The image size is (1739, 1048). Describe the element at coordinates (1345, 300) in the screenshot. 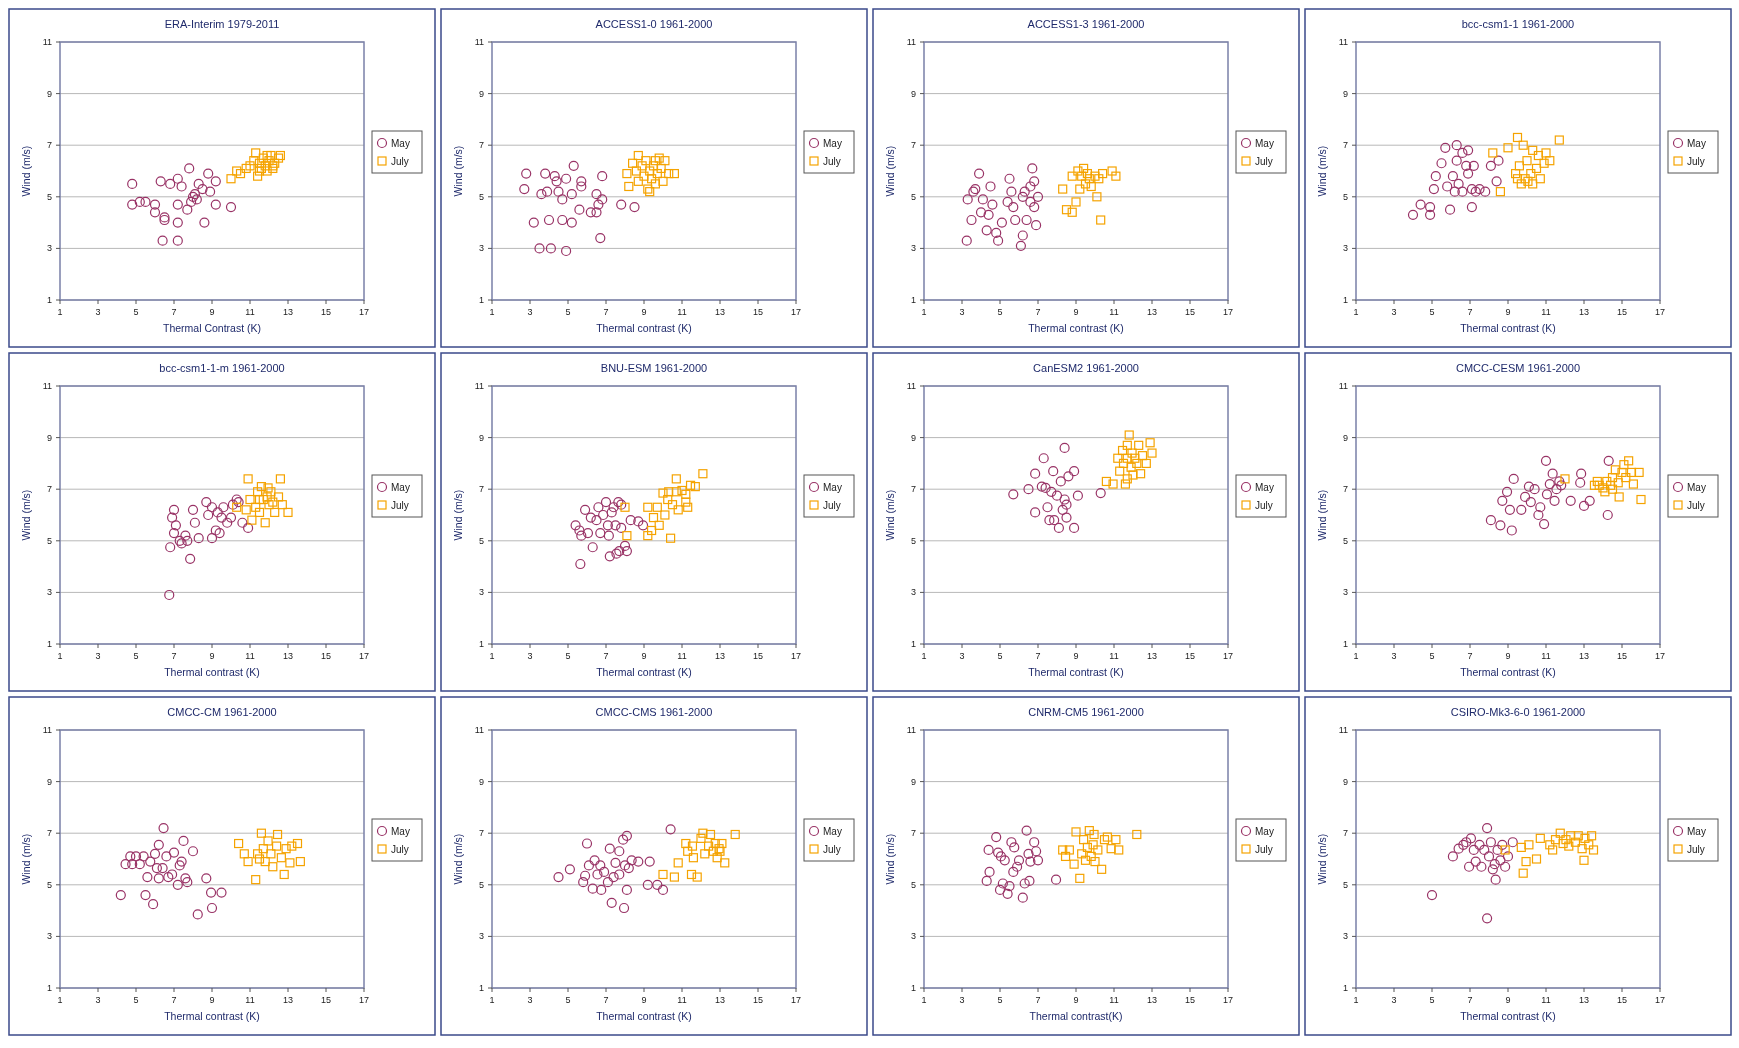

I see `y-tick-label: 1` at that location.